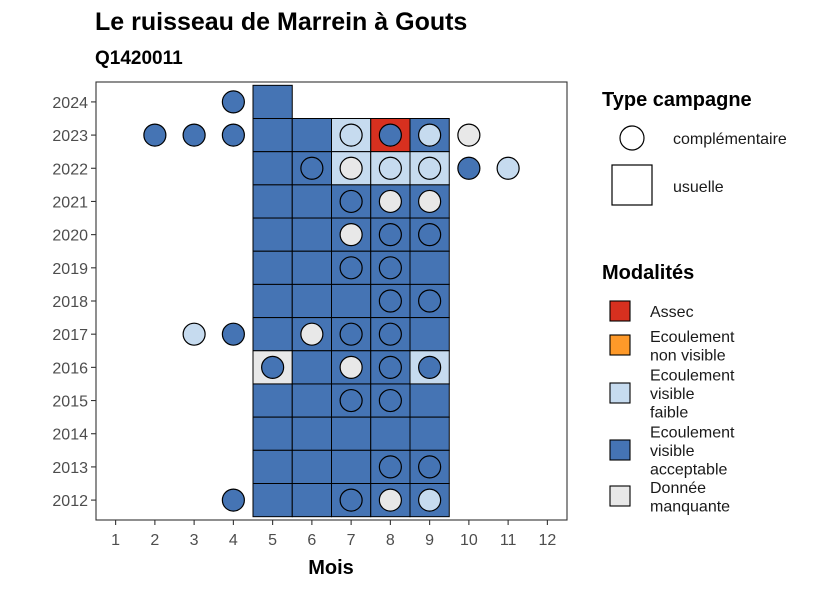 The width and height of the screenshot is (826, 590). What do you see at coordinates (70, 368) in the screenshot?
I see `y-tick-label: 2016` at bounding box center [70, 368].